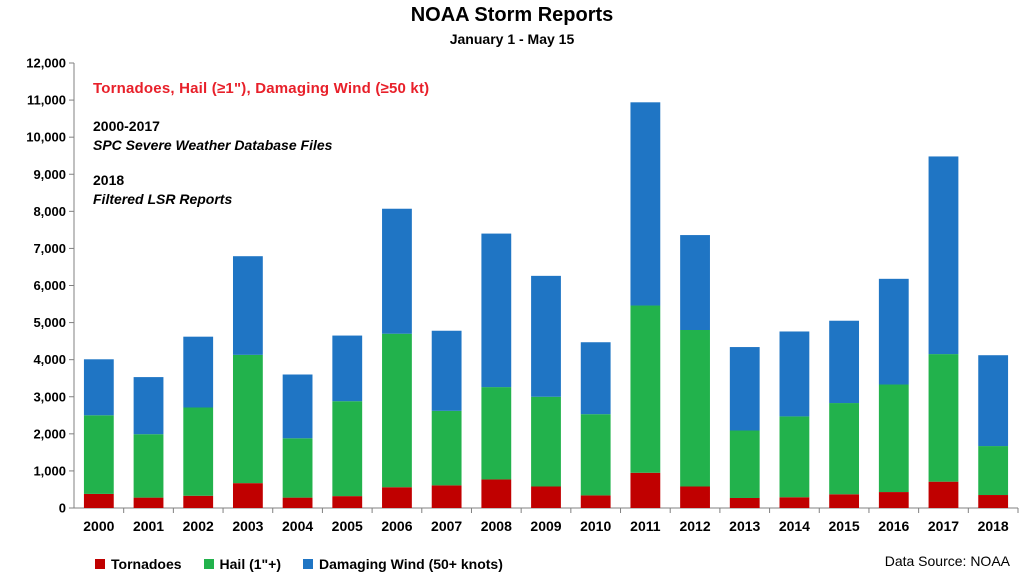  What do you see at coordinates (844, 362) in the screenshot?
I see `bar-wind-2015` at bounding box center [844, 362].